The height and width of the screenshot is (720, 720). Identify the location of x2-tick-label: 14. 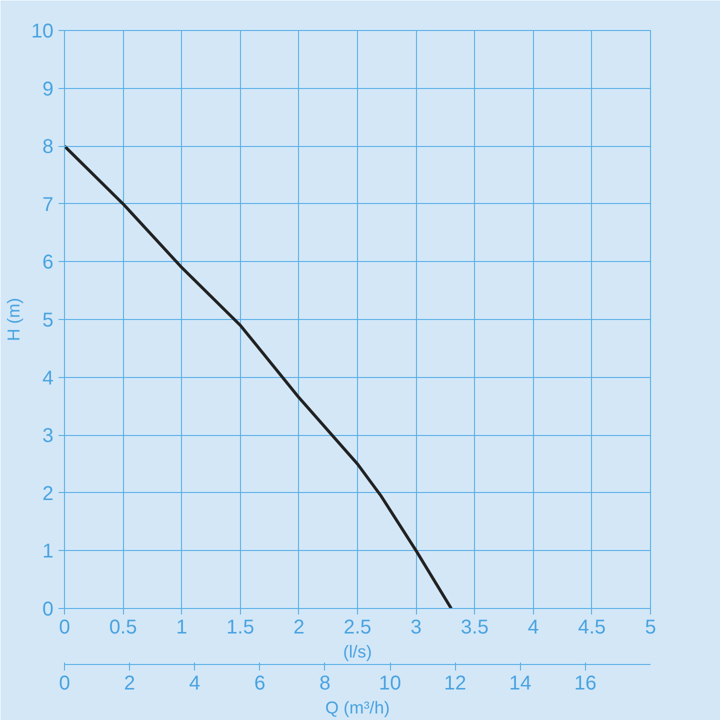
(520, 683).